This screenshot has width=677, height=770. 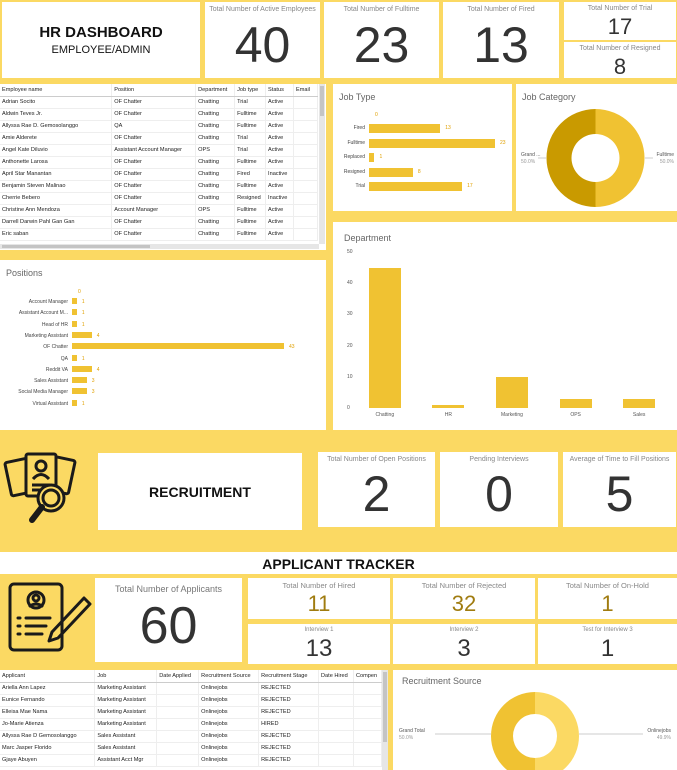 What do you see at coordinates (40, 487) in the screenshot?
I see `recruitment-documents-icon` at bounding box center [40, 487].